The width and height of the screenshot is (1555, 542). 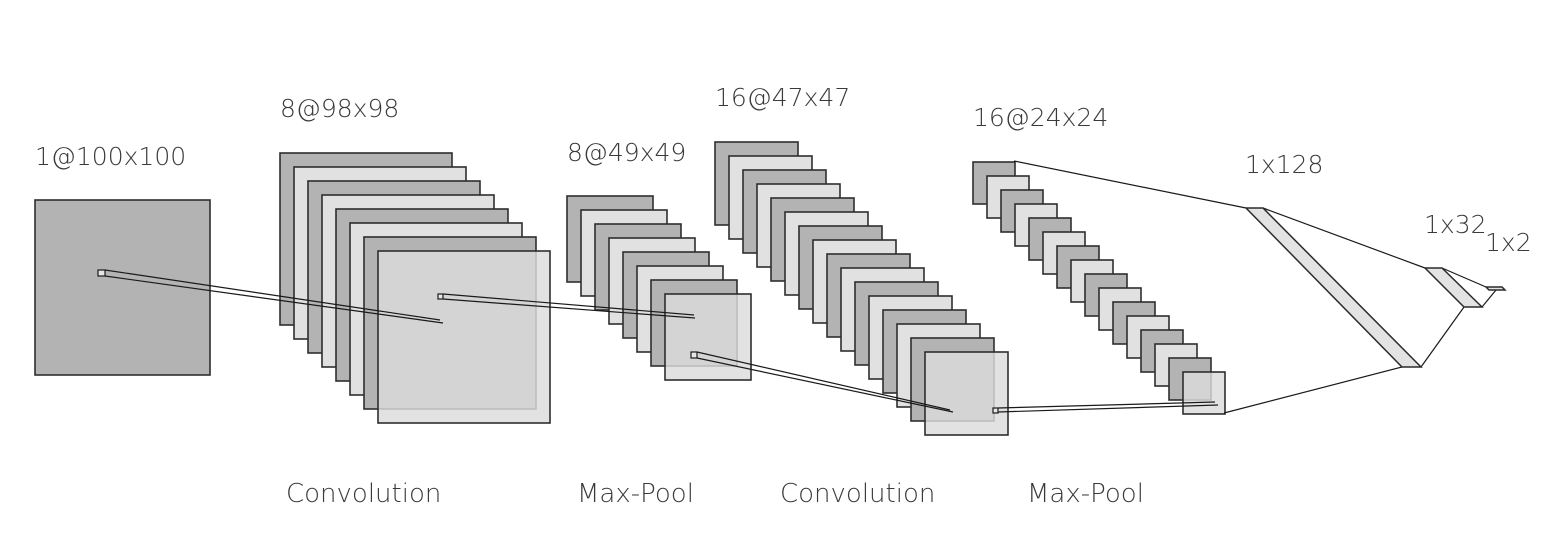 What do you see at coordinates (1099, 288) in the screenshot?
I see `feature-map-stack-pool2` at bounding box center [1099, 288].